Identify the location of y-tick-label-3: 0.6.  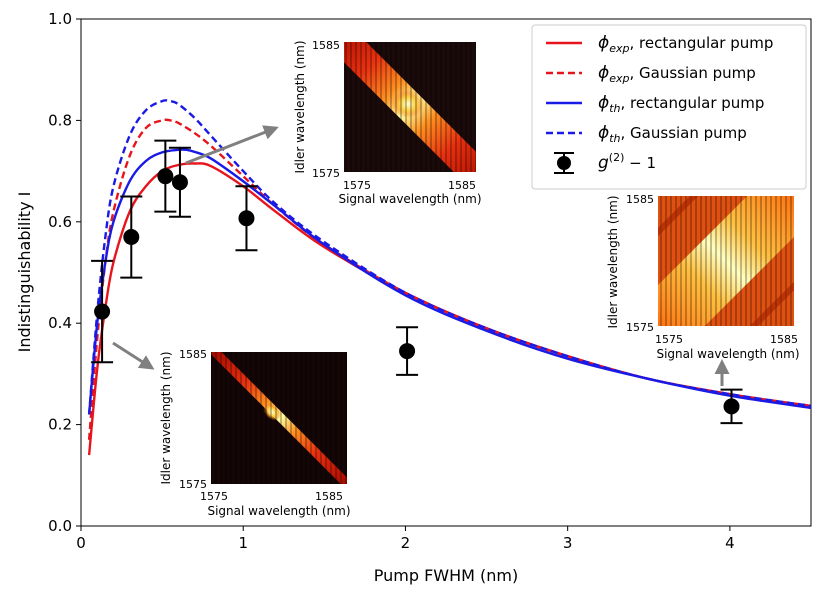
(60, 222).